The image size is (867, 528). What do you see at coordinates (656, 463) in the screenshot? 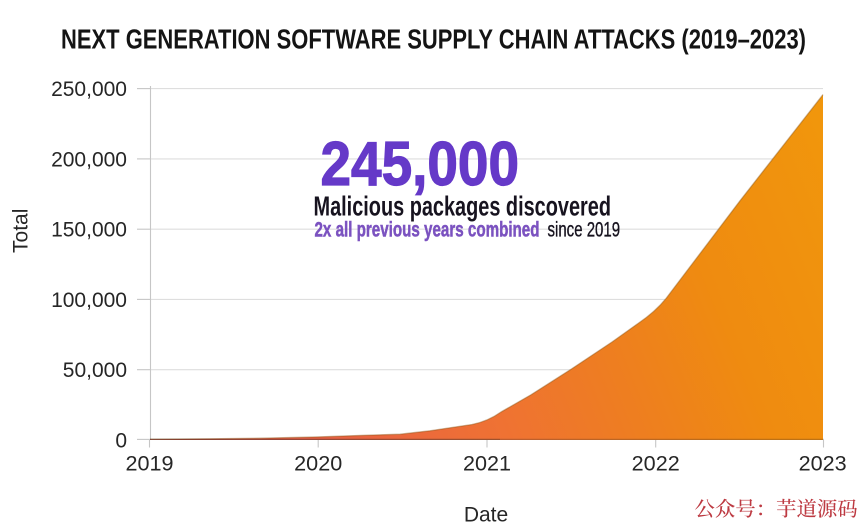
I see `svg-text: 2022` at bounding box center [656, 463].